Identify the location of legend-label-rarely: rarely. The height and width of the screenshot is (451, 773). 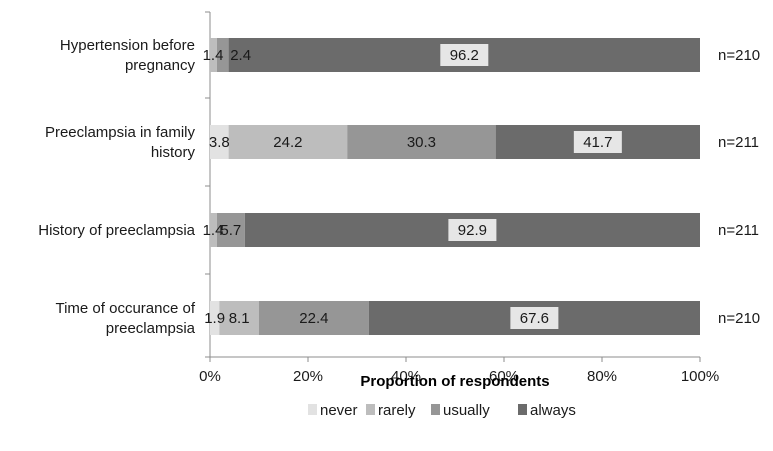
(397, 410).